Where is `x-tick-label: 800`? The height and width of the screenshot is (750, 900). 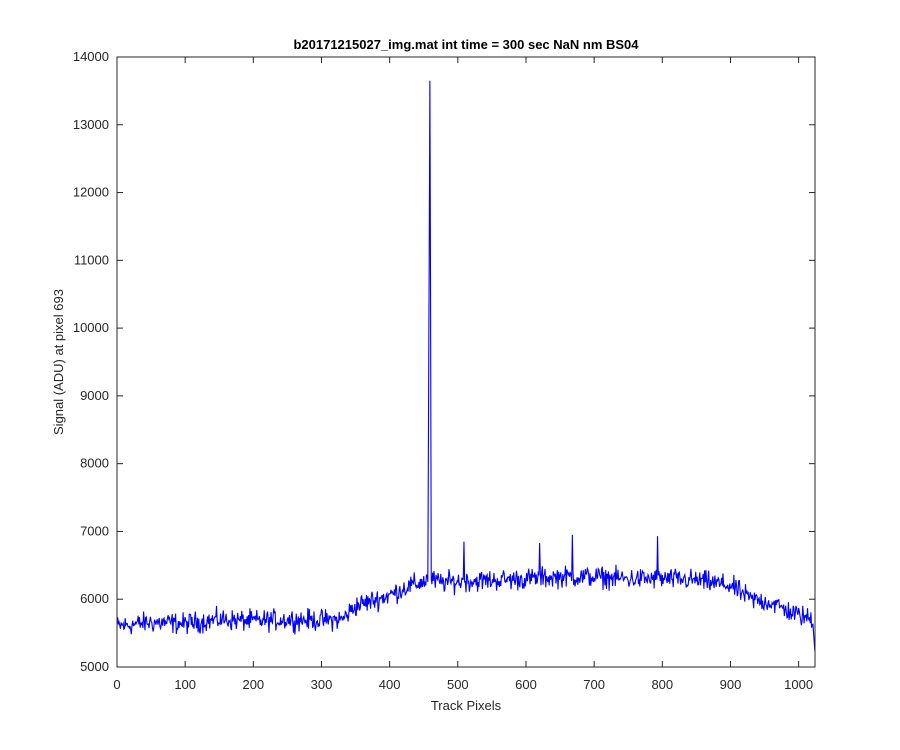
x-tick-label: 800 is located at coordinates (662, 684).